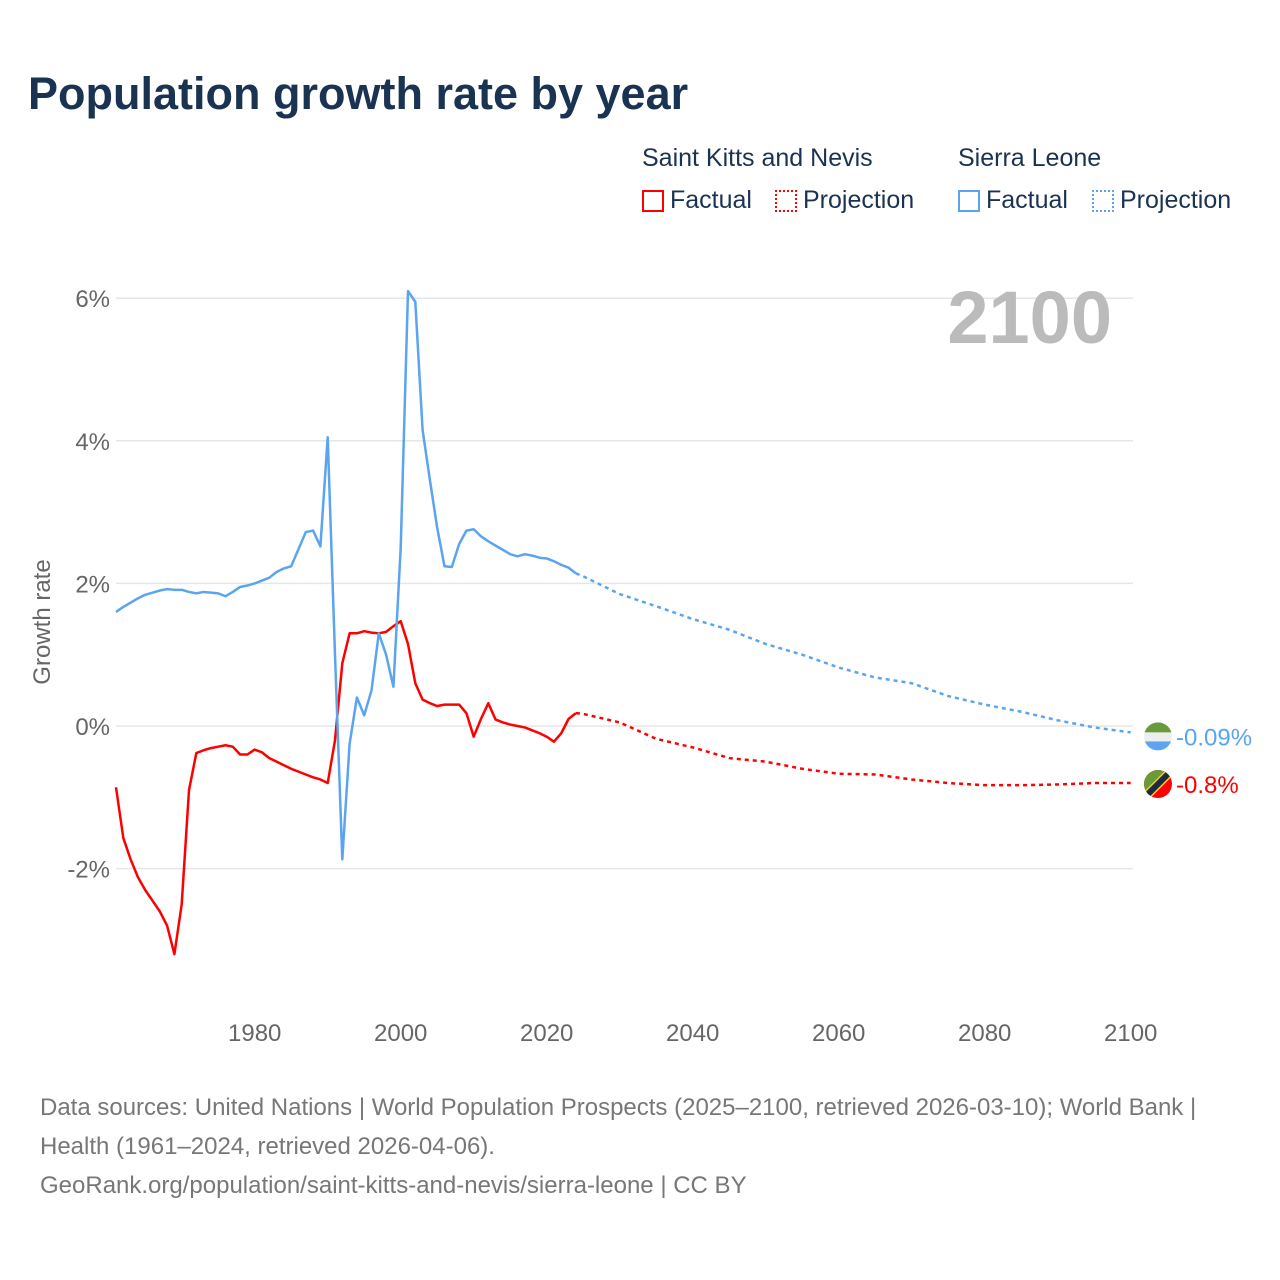  I want to click on legend-sl-factual: Factual, so click(1013, 200).